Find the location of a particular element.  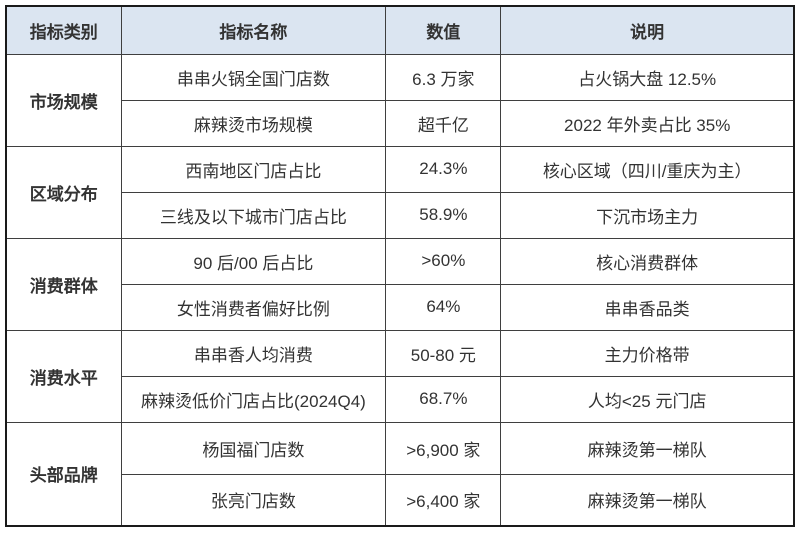

column-header-category: 指标类别 is located at coordinates (63, 30).